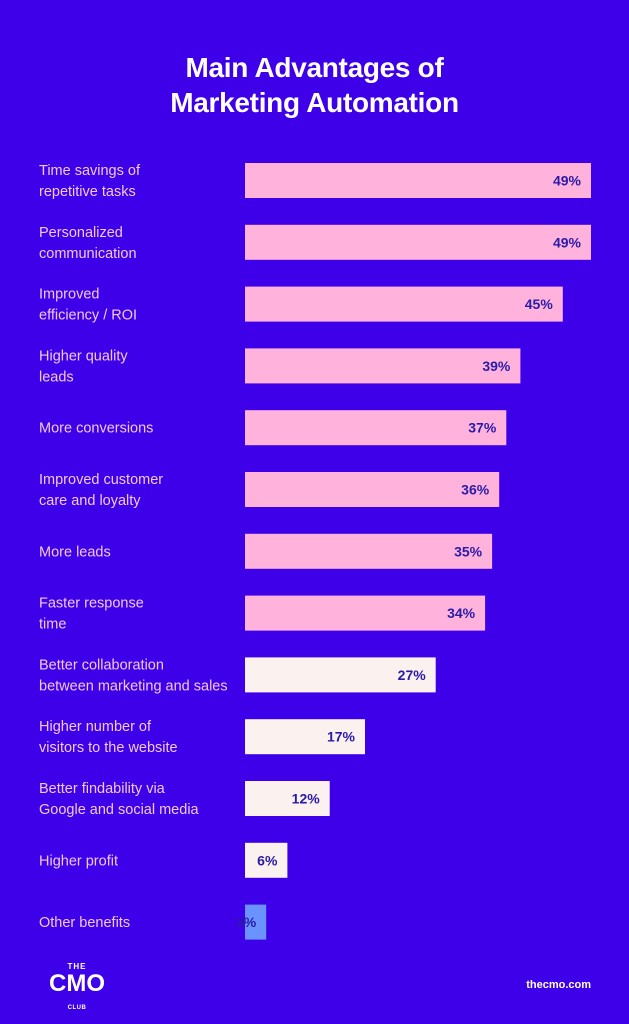  I want to click on logo-cmo-text: CMO, so click(77, 983).